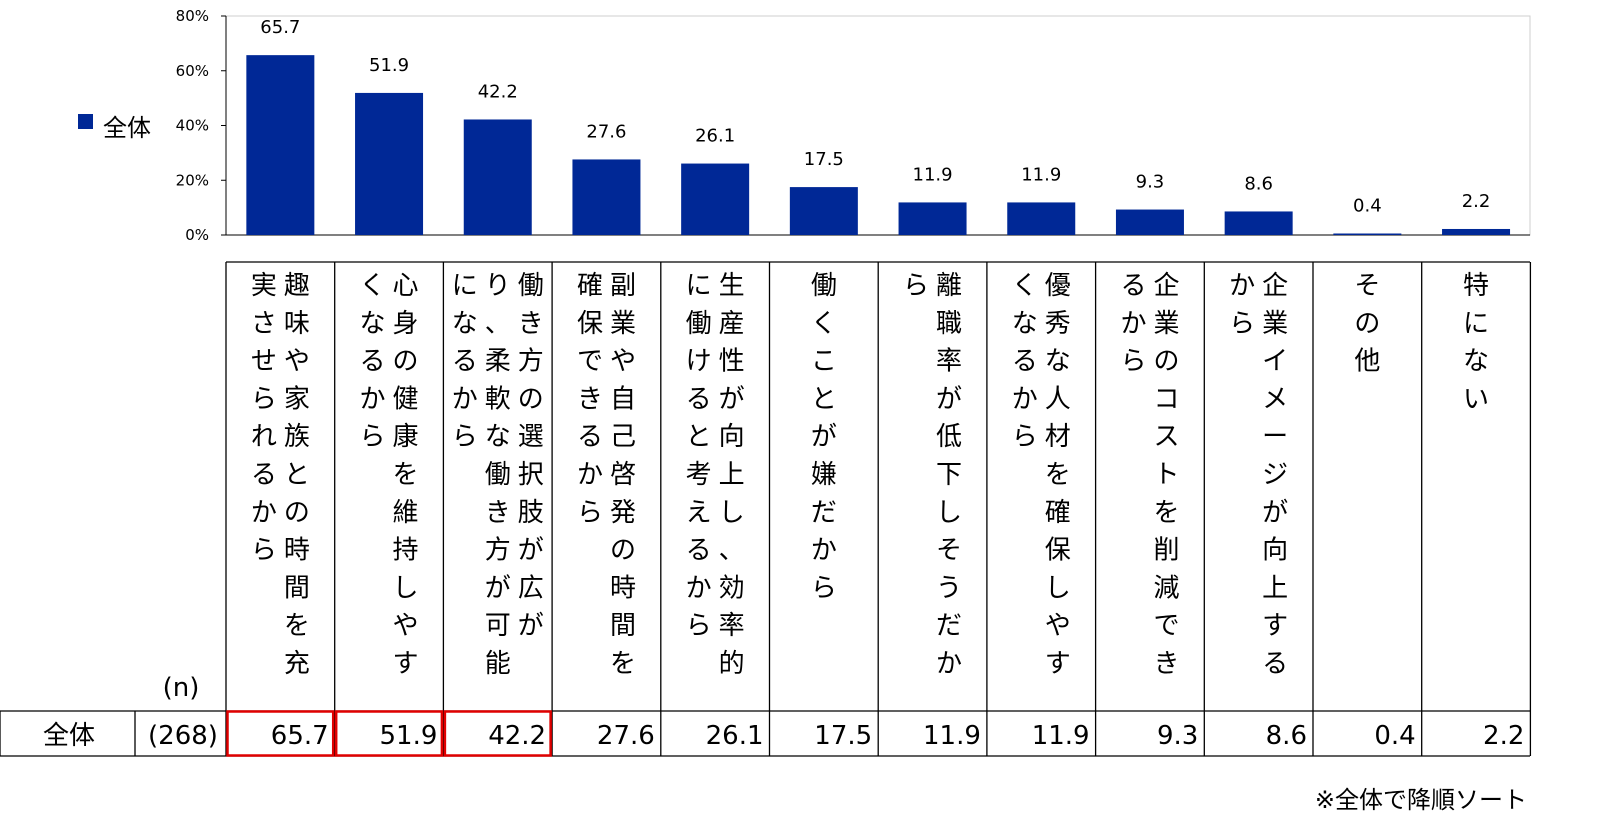 The image size is (1602, 815). Describe the element at coordinates (1177, 736) in the screenshot. I see `table-cell-value: 9.3` at that location.